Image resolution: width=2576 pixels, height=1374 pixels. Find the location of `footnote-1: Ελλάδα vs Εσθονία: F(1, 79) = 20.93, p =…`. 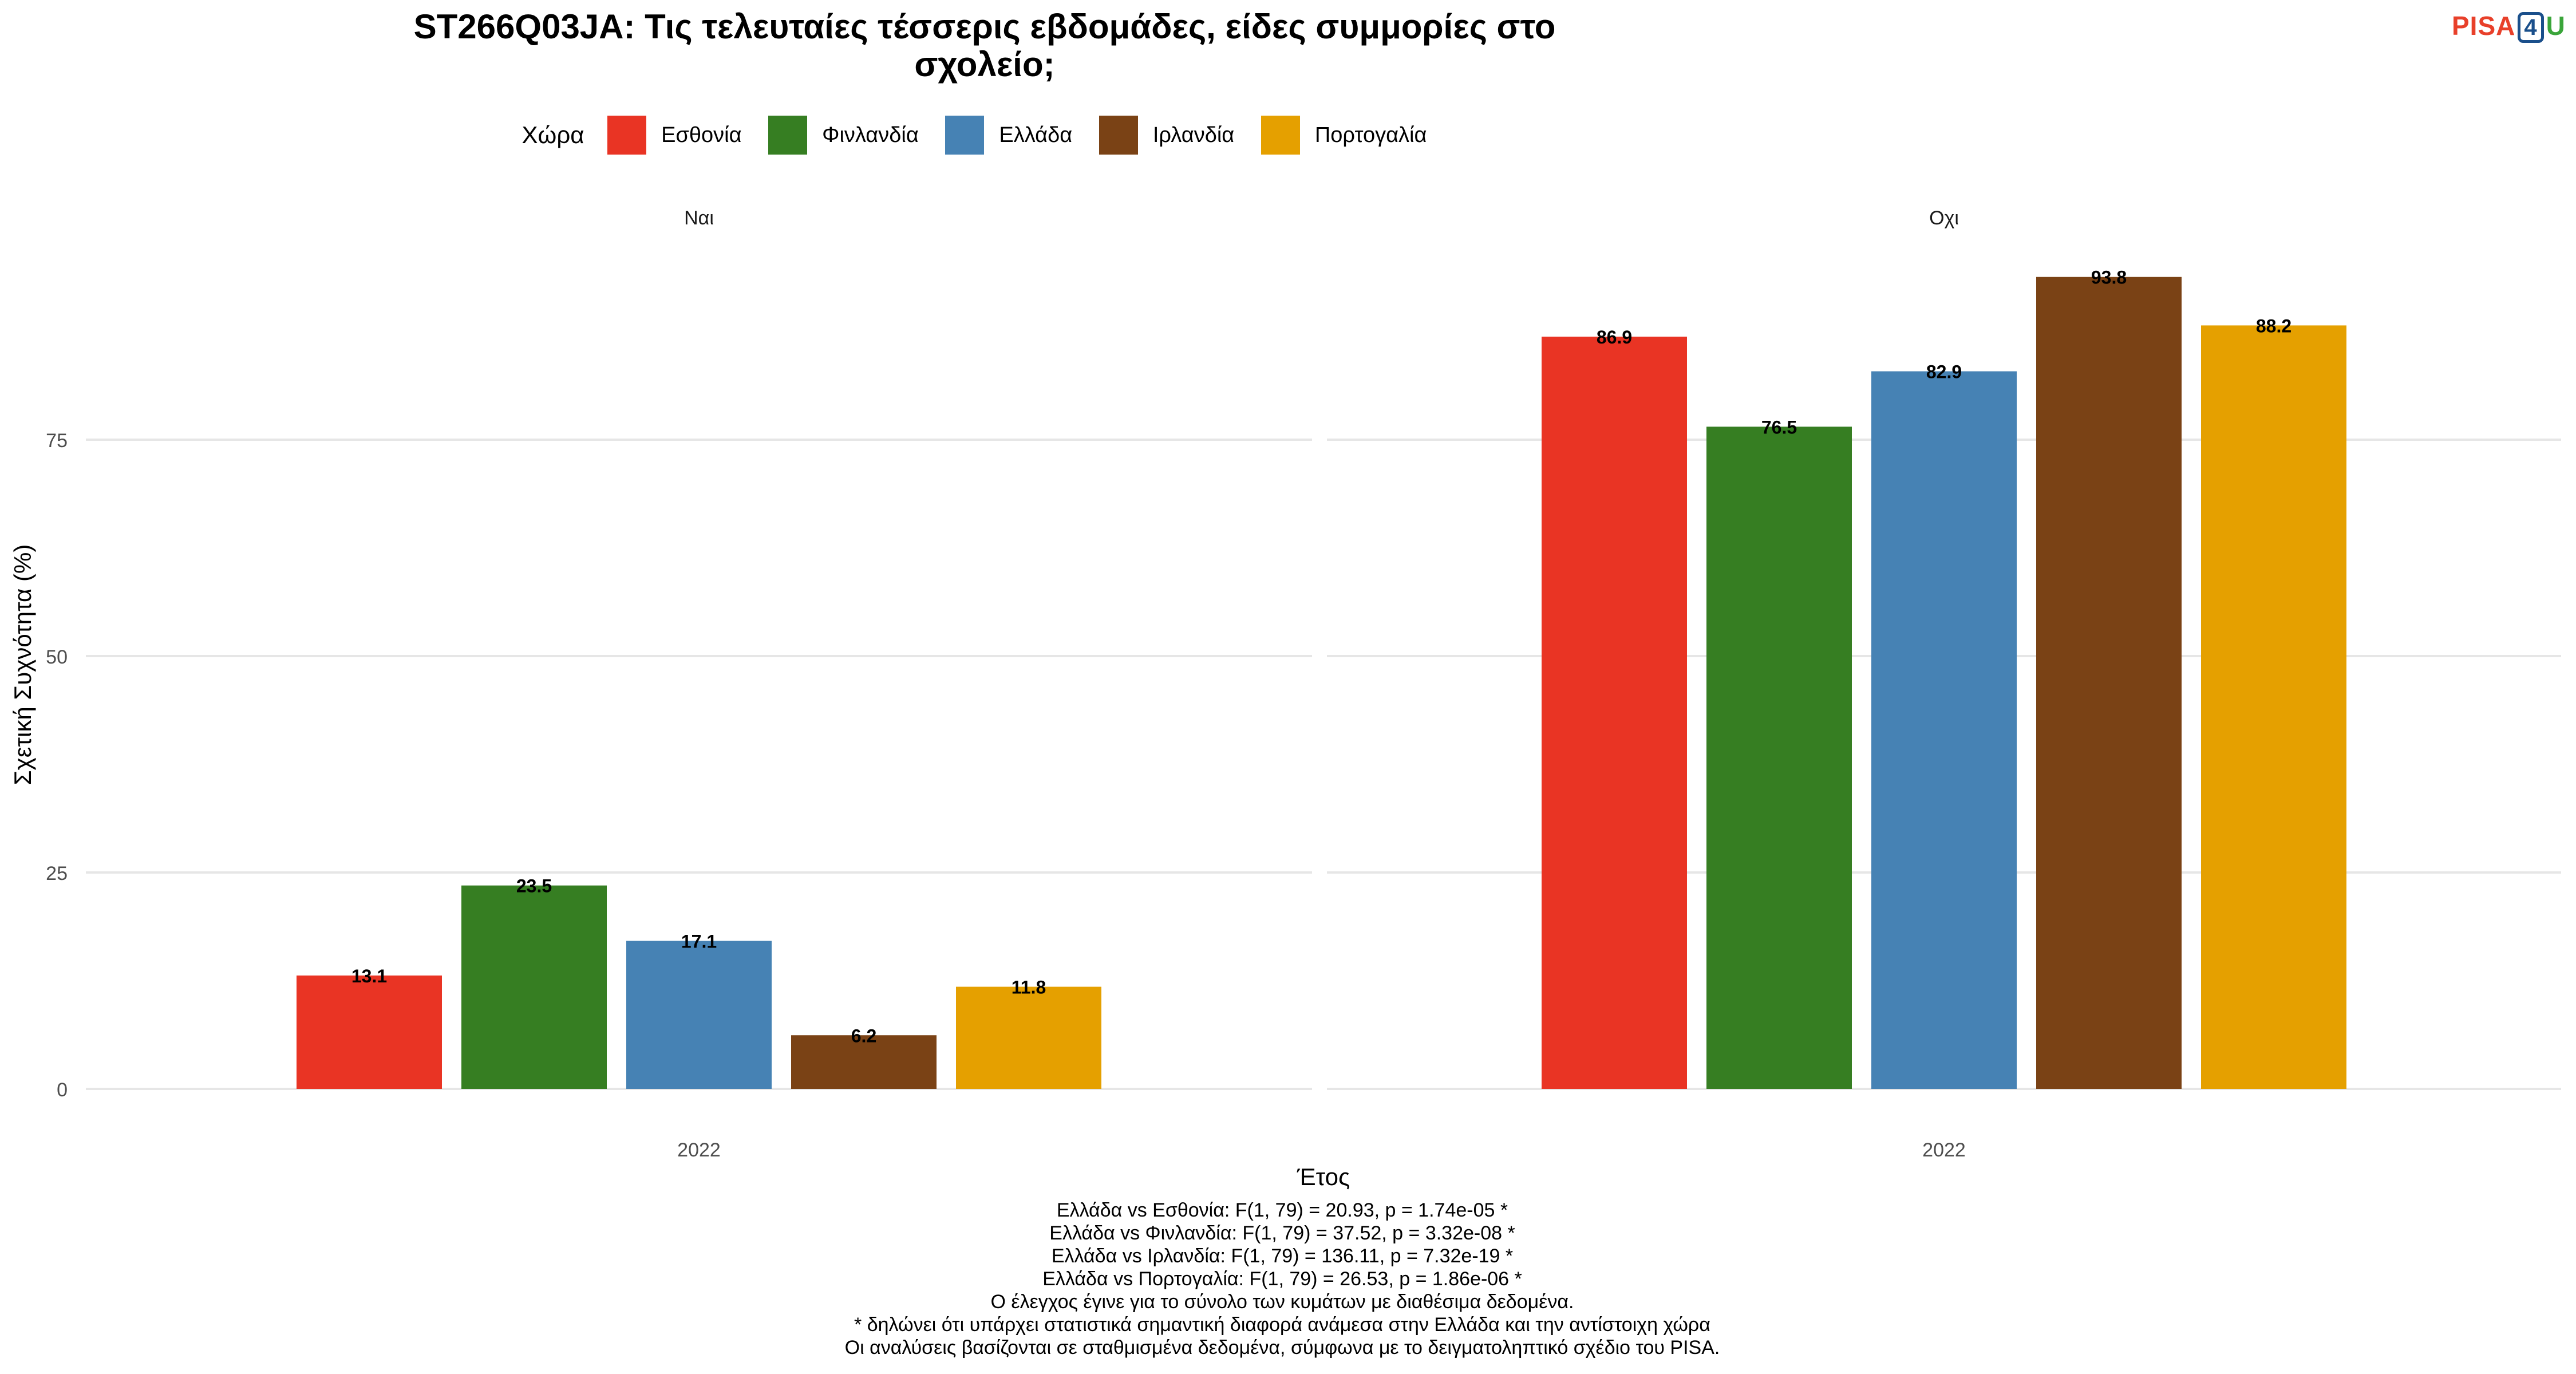

footnote-1: Ελλάδα vs Εσθονία: F(1, 79) = 20.93, p =… is located at coordinates (1282, 1210).